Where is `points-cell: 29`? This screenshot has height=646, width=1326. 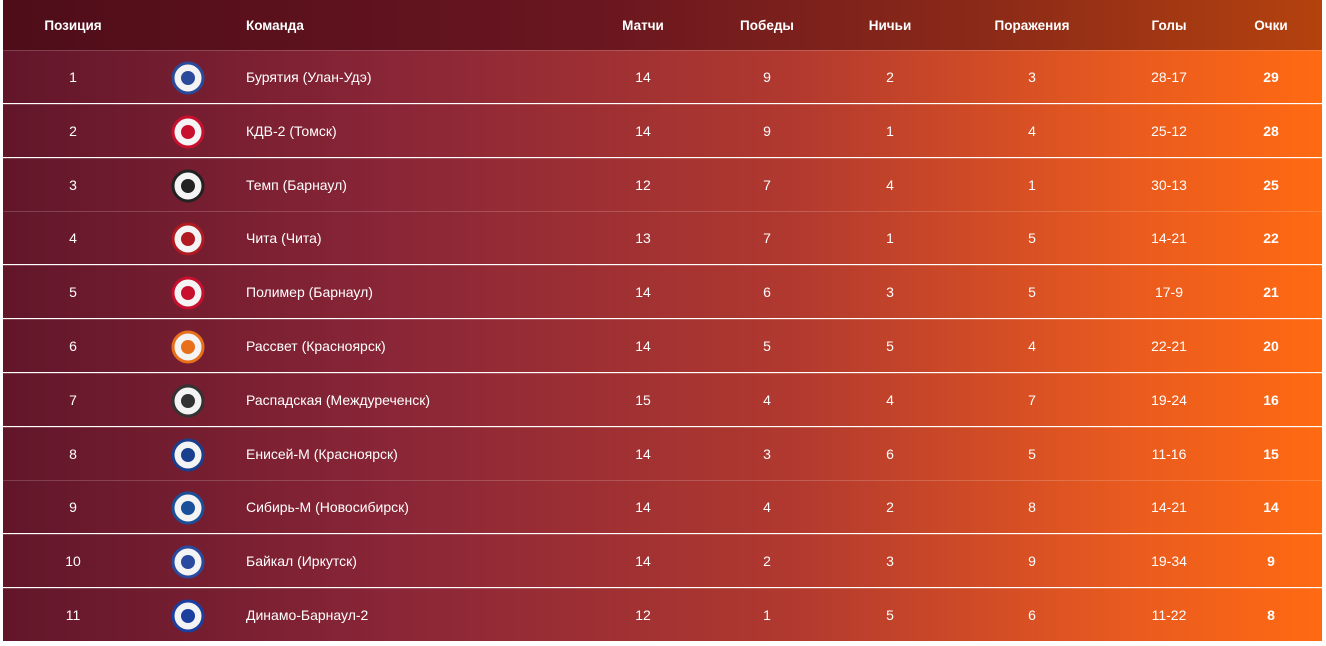 points-cell: 29 is located at coordinates (1271, 77).